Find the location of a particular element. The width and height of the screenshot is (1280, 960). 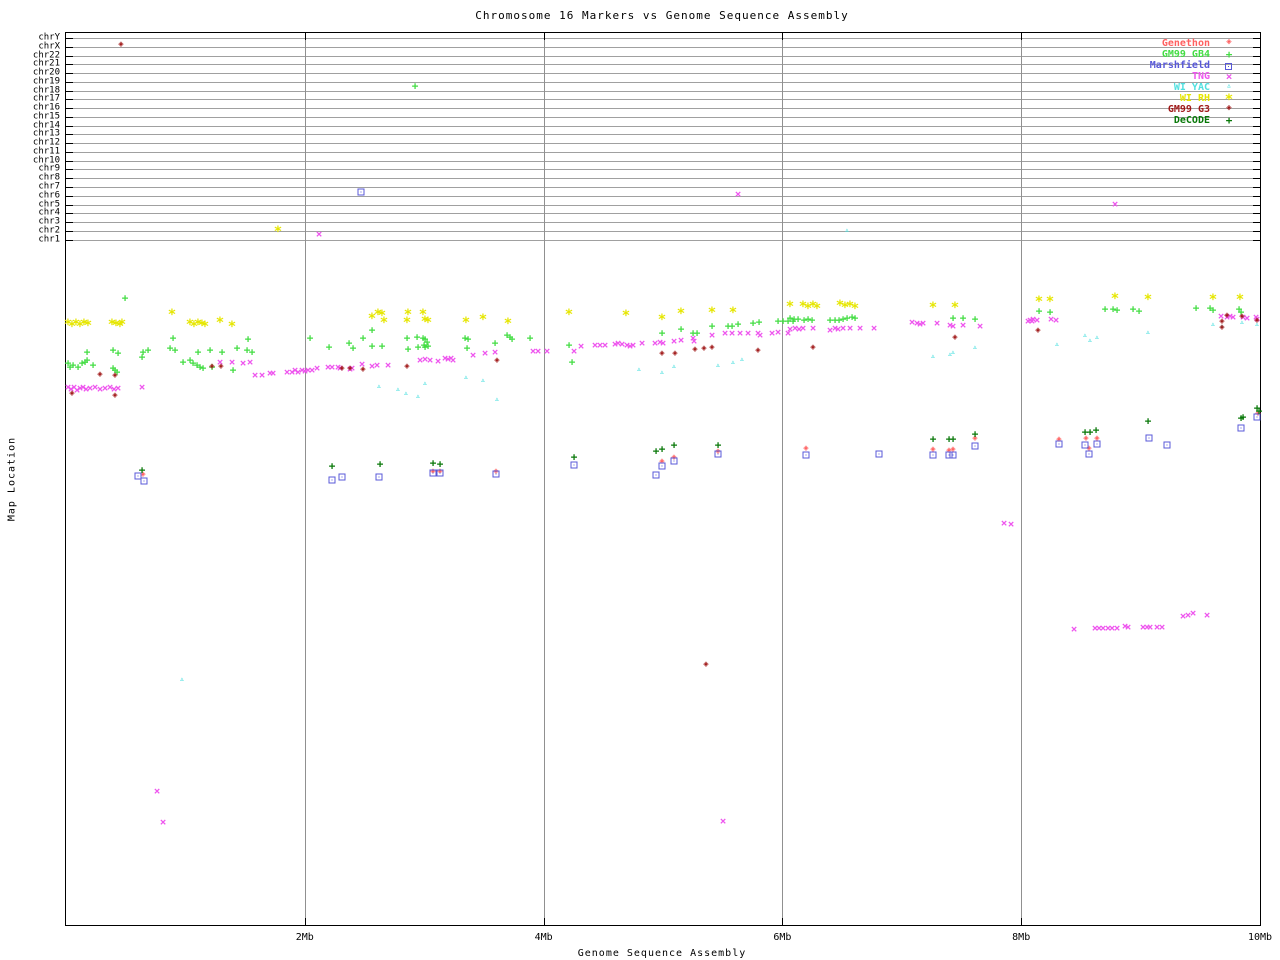

chromosome-label: chr20 is located at coordinates (46, 72).